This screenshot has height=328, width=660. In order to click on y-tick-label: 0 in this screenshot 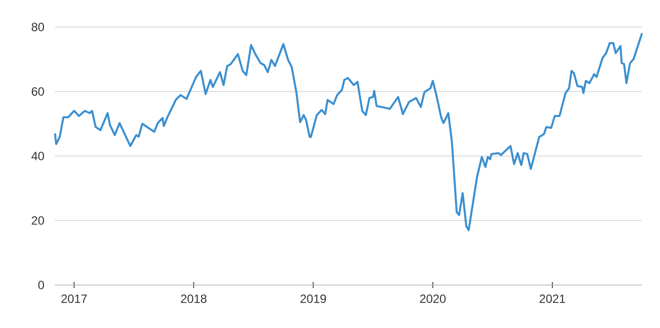, I will do `click(41, 285)`.